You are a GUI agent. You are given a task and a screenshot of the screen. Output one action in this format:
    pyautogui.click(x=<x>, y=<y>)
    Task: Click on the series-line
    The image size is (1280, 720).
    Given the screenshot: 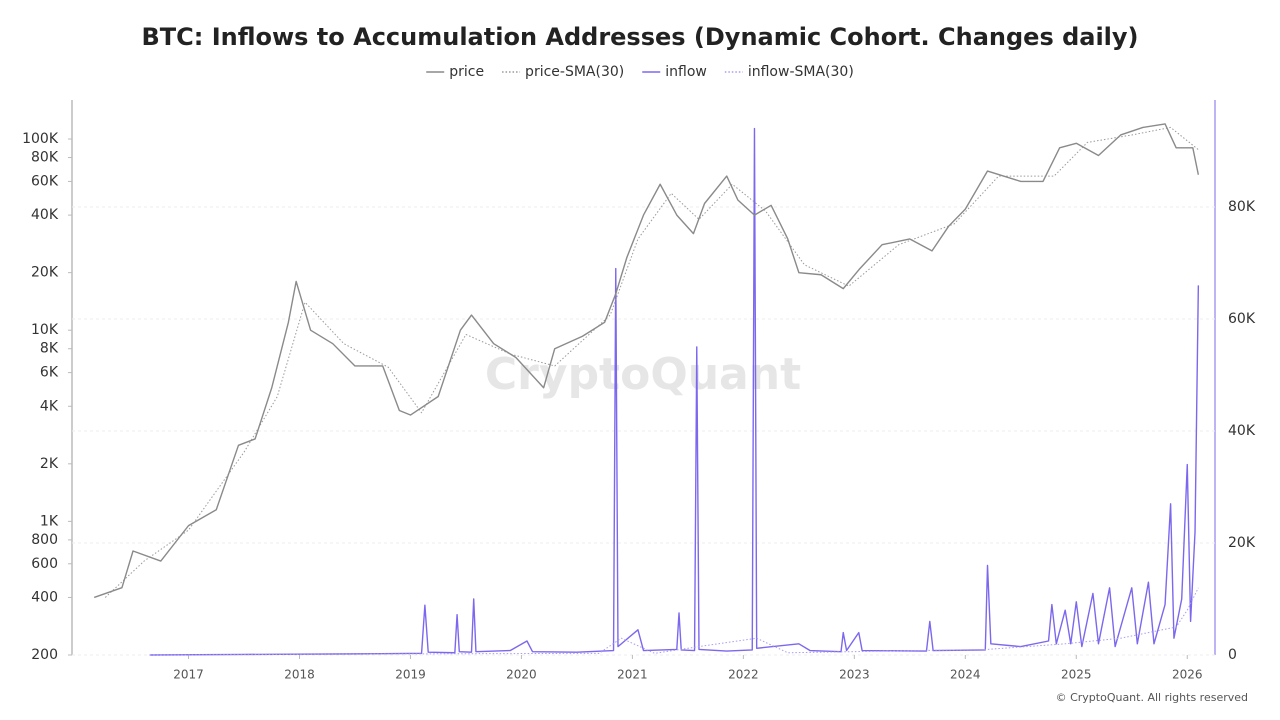 What is the action you would take?
    pyautogui.click(x=674, y=621)
    